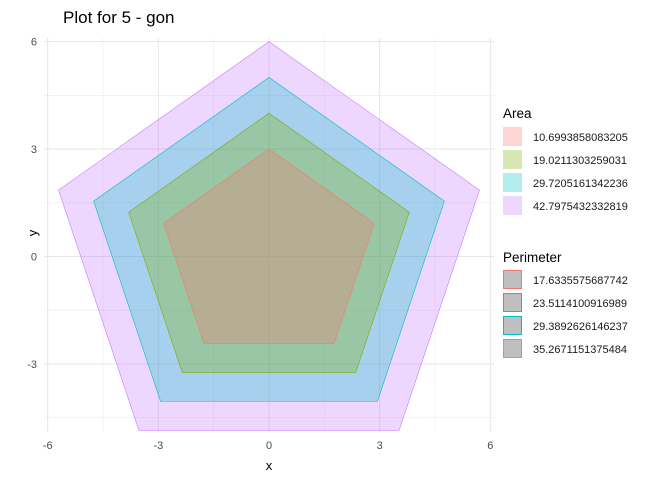 The width and height of the screenshot is (672, 480). I want to click on y-tick-label: 6, so click(34, 43).